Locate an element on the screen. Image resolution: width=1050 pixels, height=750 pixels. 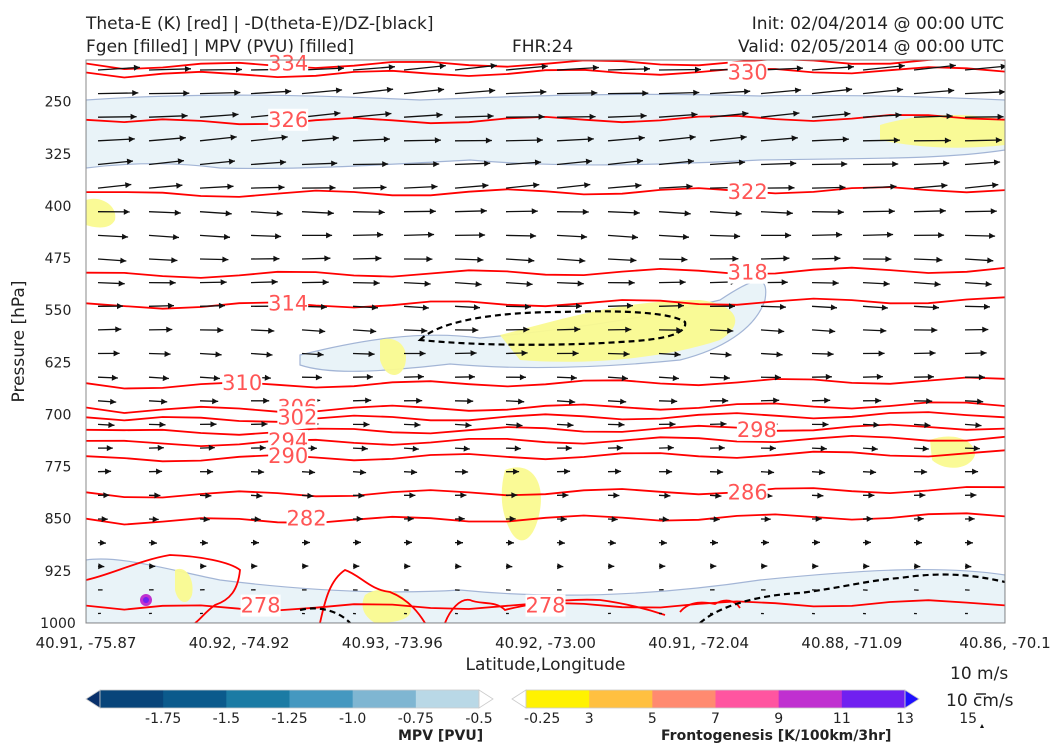
init-time: Init: 02/04/2014 @ 00:00 UTC is located at coordinates (877, 24).